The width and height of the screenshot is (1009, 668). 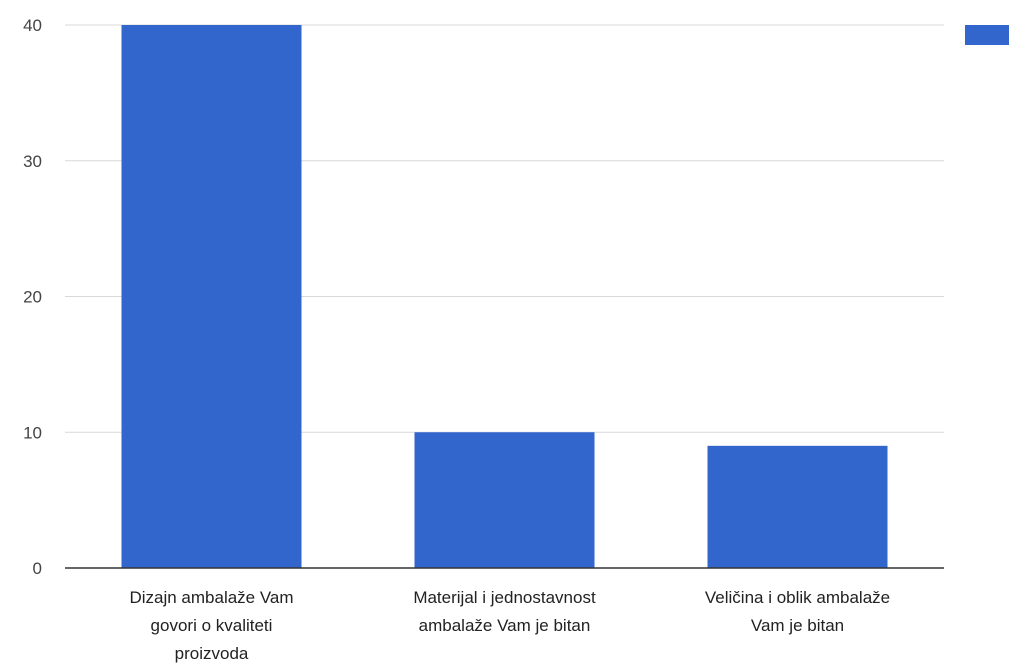 I want to click on y-tick-label: 20, so click(x=32, y=297).